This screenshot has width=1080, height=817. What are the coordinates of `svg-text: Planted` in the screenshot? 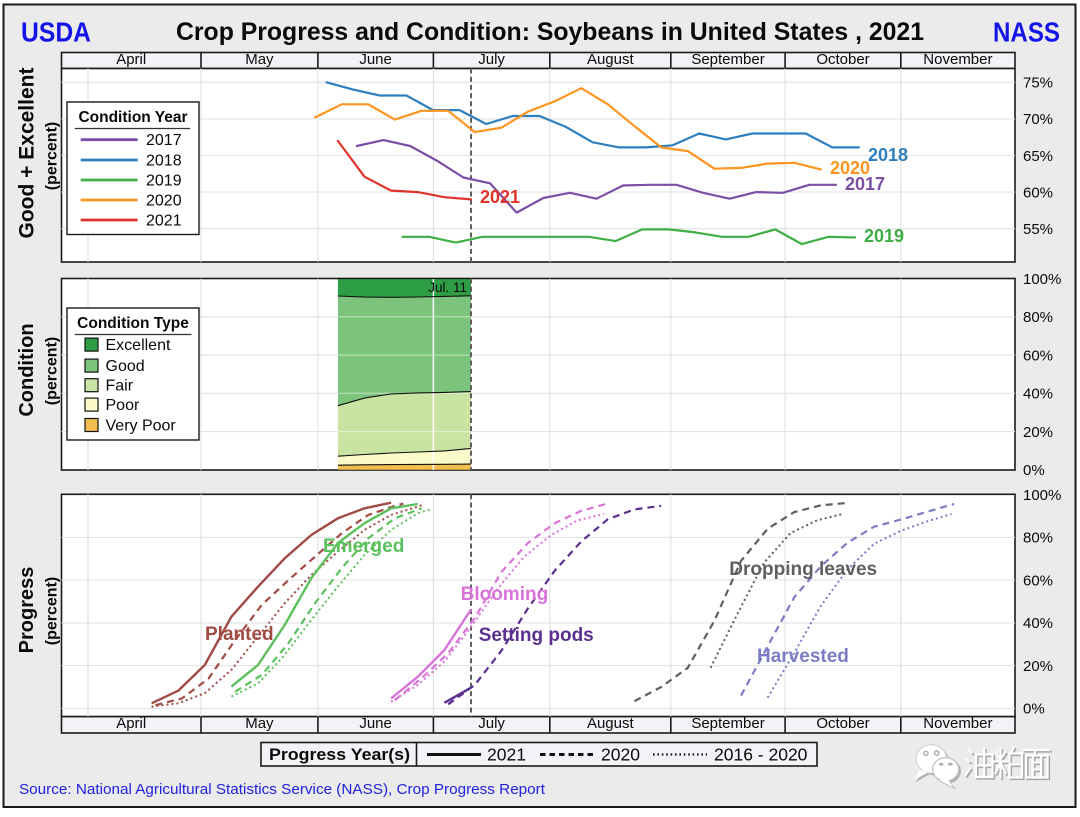 It's located at (239, 634).